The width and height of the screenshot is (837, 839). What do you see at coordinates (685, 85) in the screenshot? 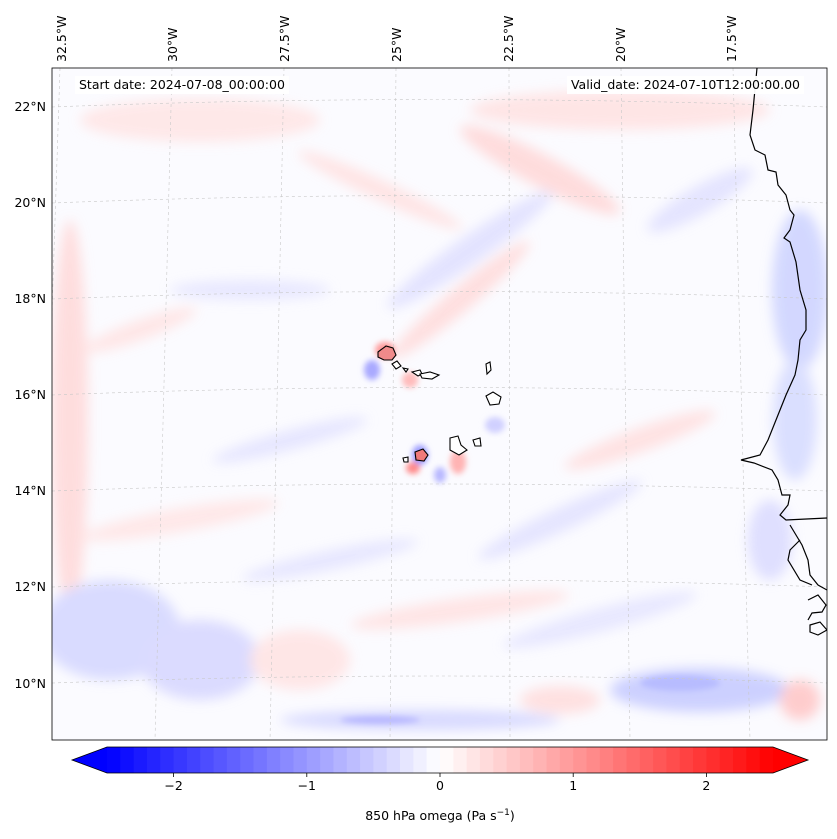
I see `valid-date-label: Valid_date: 2024-07-10T12:00:00.00` at bounding box center [685, 85].